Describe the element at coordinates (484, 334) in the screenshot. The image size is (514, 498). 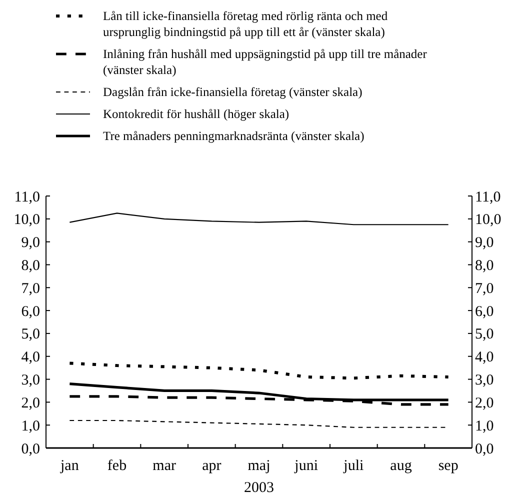
I see `y2-tick-label: 5,0` at that location.